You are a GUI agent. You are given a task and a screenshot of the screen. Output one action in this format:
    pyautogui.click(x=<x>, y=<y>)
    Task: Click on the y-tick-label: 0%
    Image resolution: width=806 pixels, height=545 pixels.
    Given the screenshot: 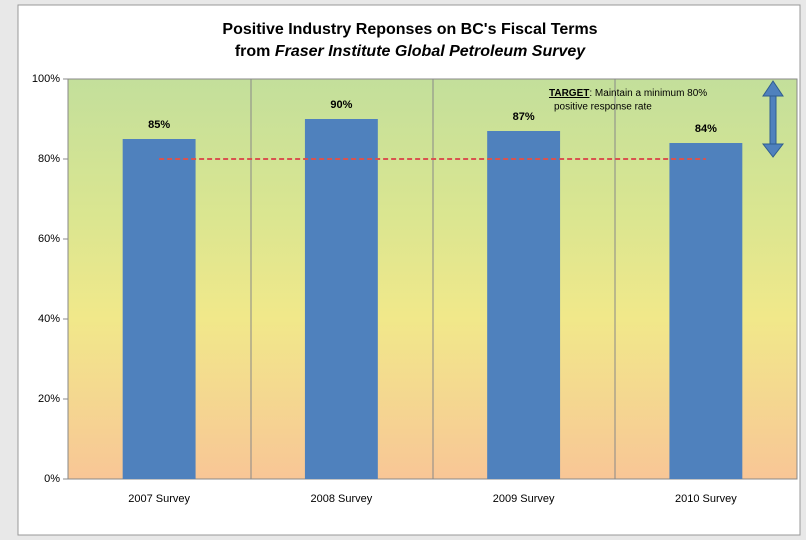 What is the action you would take?
    pyautogui.click(x=52, y=479)
    